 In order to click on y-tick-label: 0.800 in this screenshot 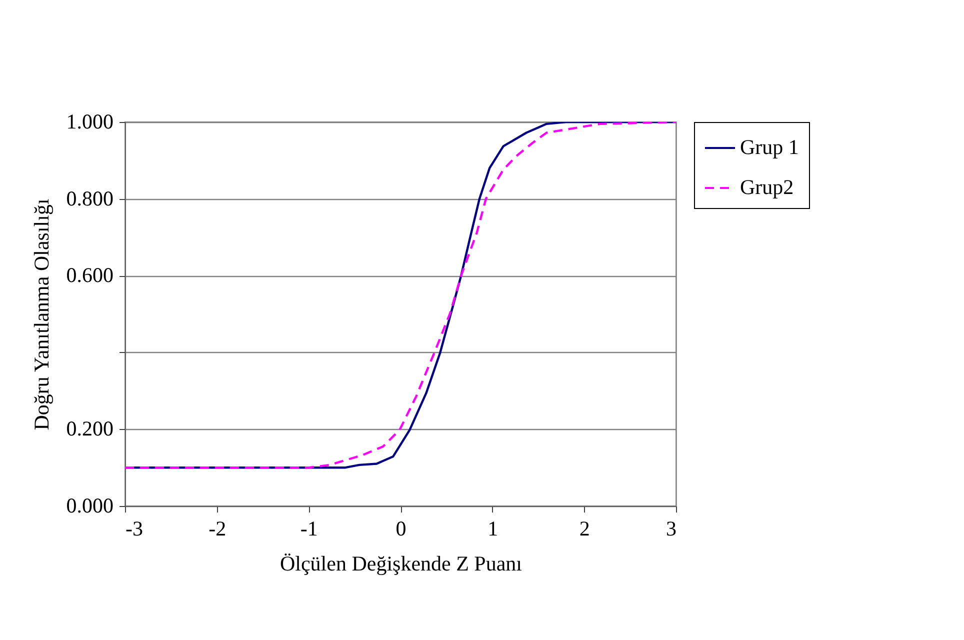, I will do `click(90, 198)`.